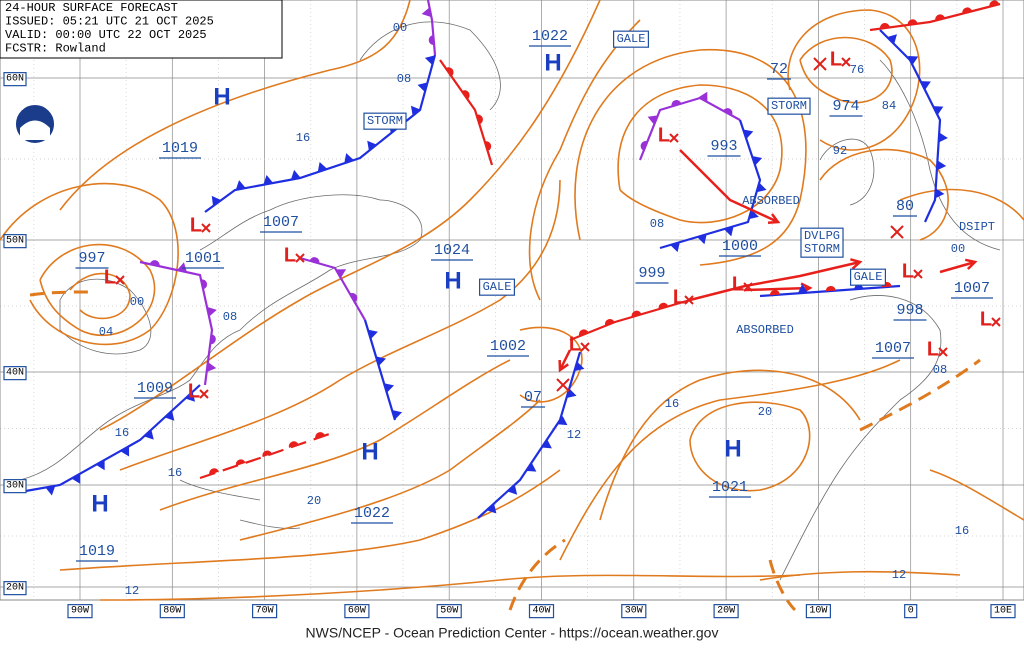 The height and width of the screenshot is (652, 1024). I want to click on longitude-label: 50W, so click(449, 611).